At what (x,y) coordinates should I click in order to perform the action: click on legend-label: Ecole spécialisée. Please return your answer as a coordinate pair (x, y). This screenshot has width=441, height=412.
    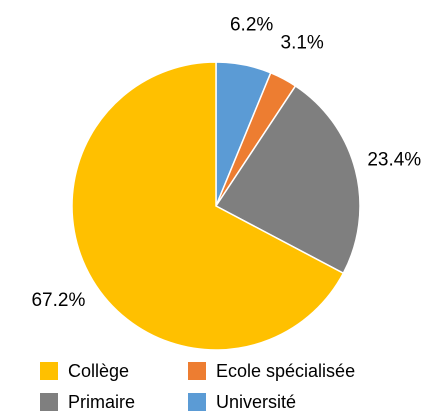
    Looking at the image, I should click on (285, 371).